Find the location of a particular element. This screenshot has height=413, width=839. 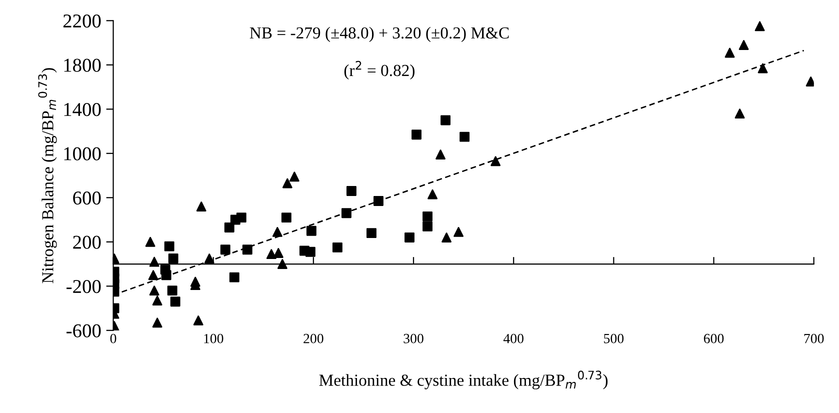

y-tick-label: 1800 is located at coordinates (82, 65).